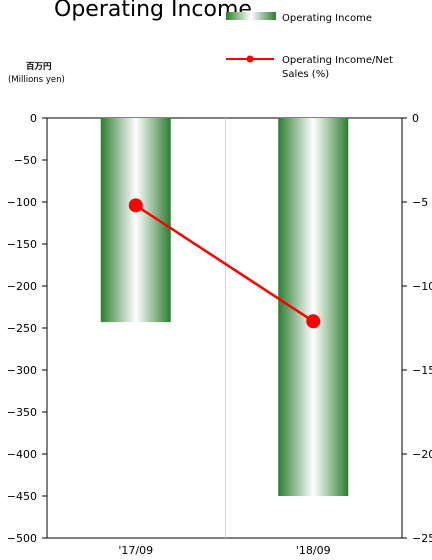 This screenshot has height=560, width=432. Describe the element at coordinates (33, 118) in the screenshot. I see `left-tick-label: 0` at that location.